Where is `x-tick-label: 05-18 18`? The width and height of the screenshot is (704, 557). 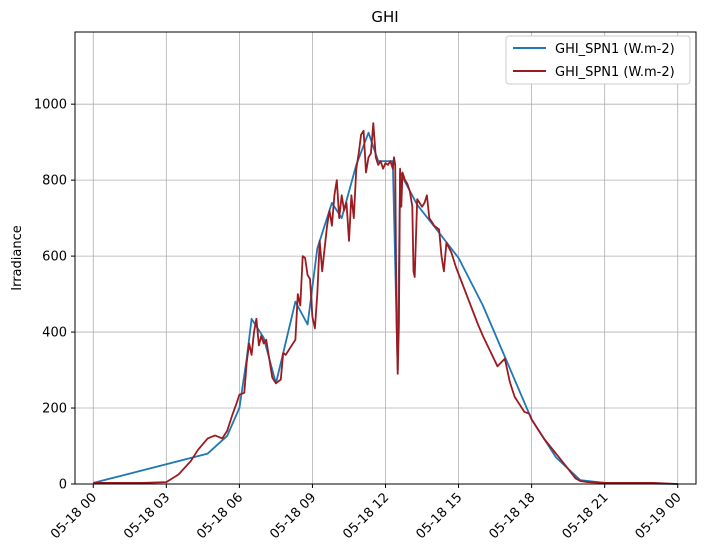
x-tick-label: 05-18 18 is located at coordinates (513, 516).